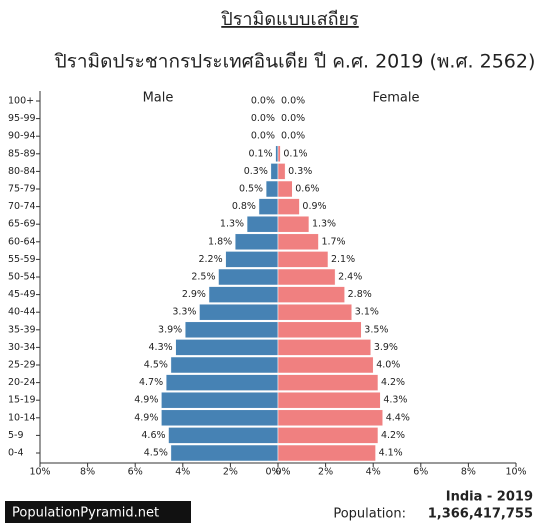 The image size is (545, 525). Describe the element at coordinates (194, 294) in the screenshot. I see `data-label: 2.9%` at that location.